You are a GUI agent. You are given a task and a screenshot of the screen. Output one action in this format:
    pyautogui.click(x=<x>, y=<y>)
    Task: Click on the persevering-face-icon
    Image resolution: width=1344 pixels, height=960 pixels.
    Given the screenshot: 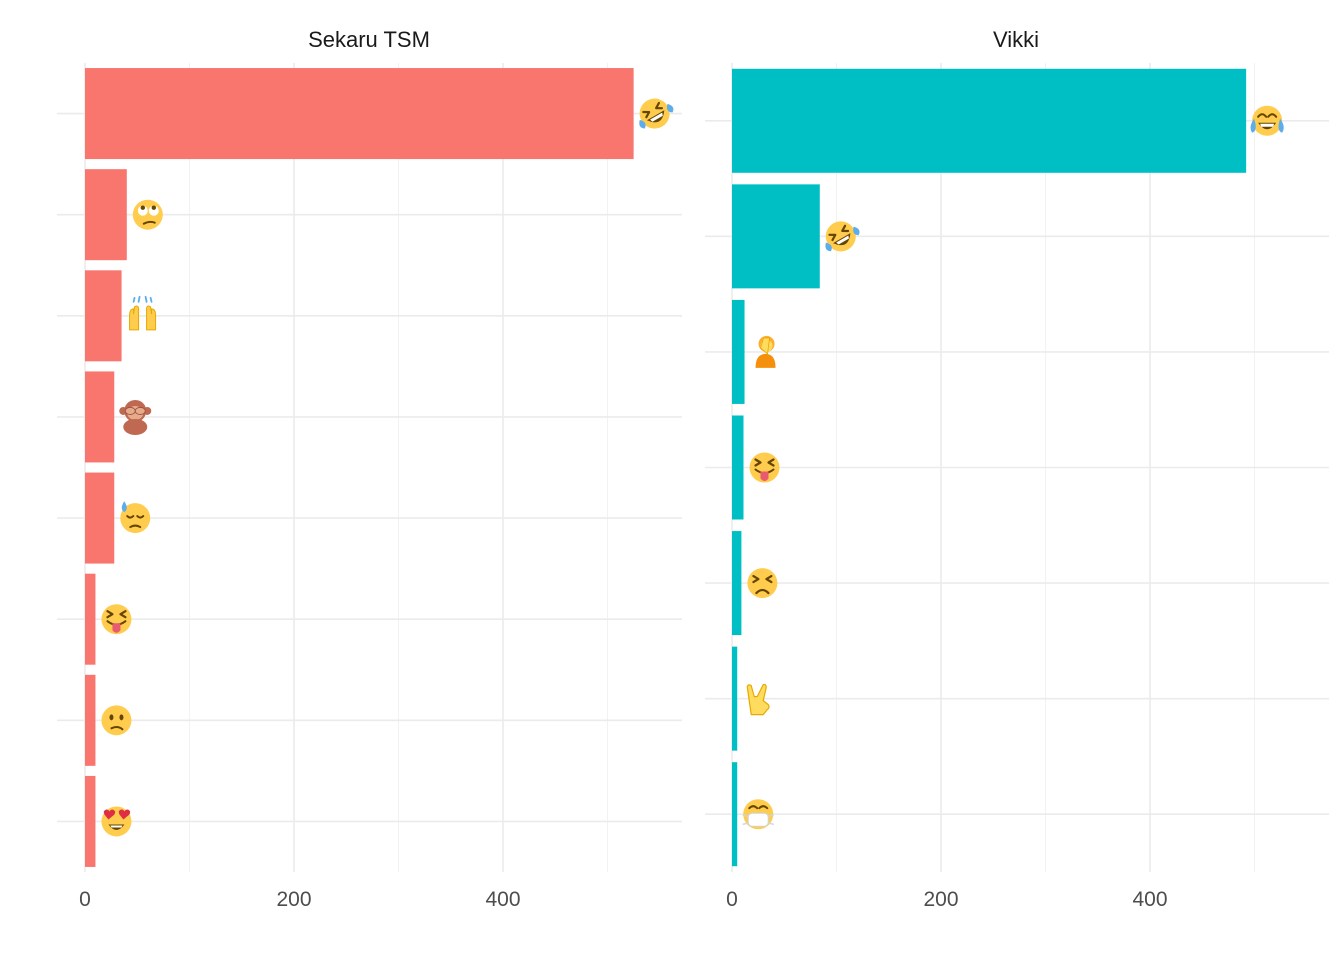 What is the action you would take?
    pyautogui.click(x=762, y=583)
    